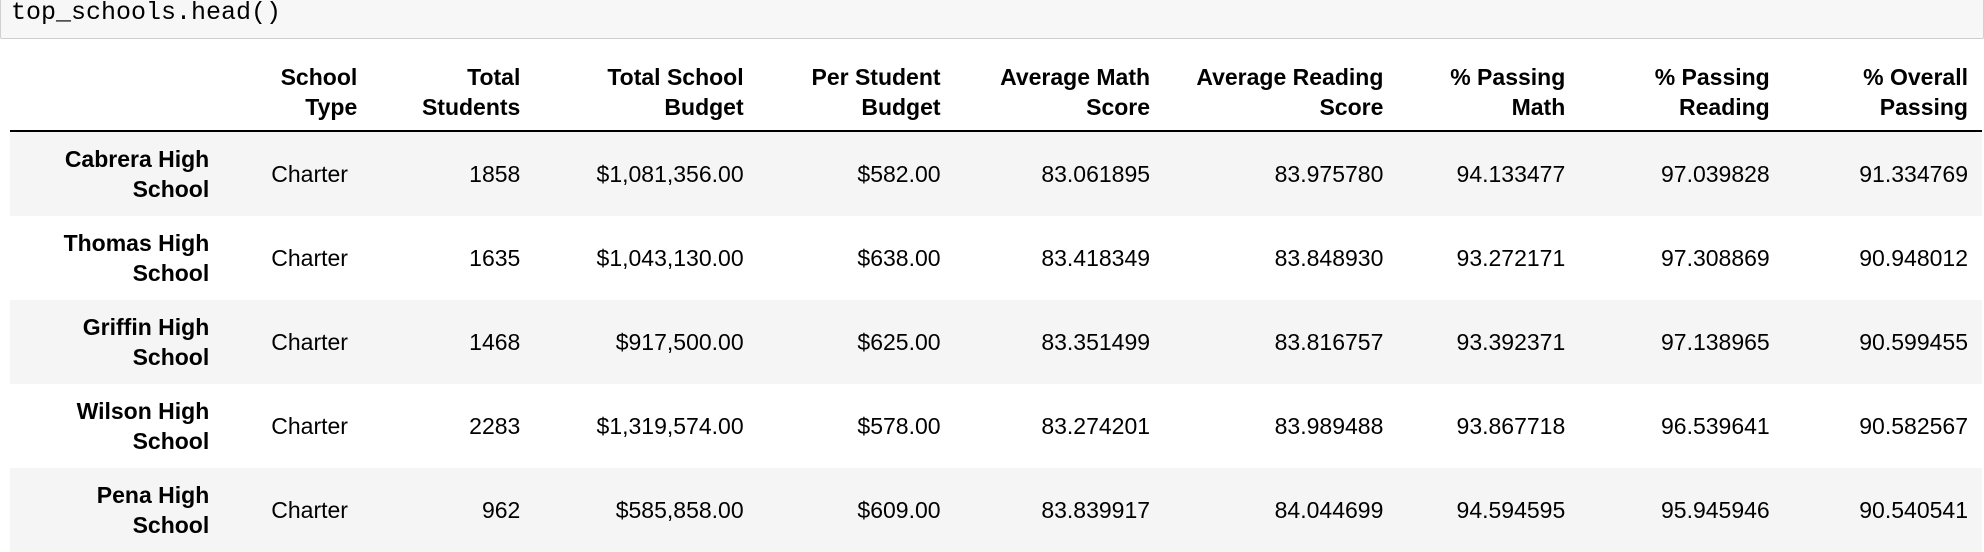 This screenshot has width=1984, height=552. I want to click on table-cell: $917,500.00, so click(679, 342).